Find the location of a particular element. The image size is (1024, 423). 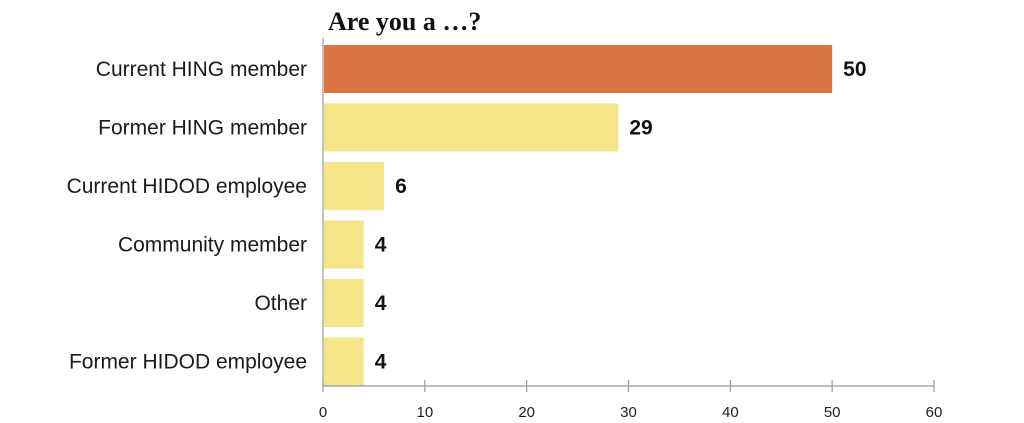

value-label: 29 is located at coordinates (640, 128).